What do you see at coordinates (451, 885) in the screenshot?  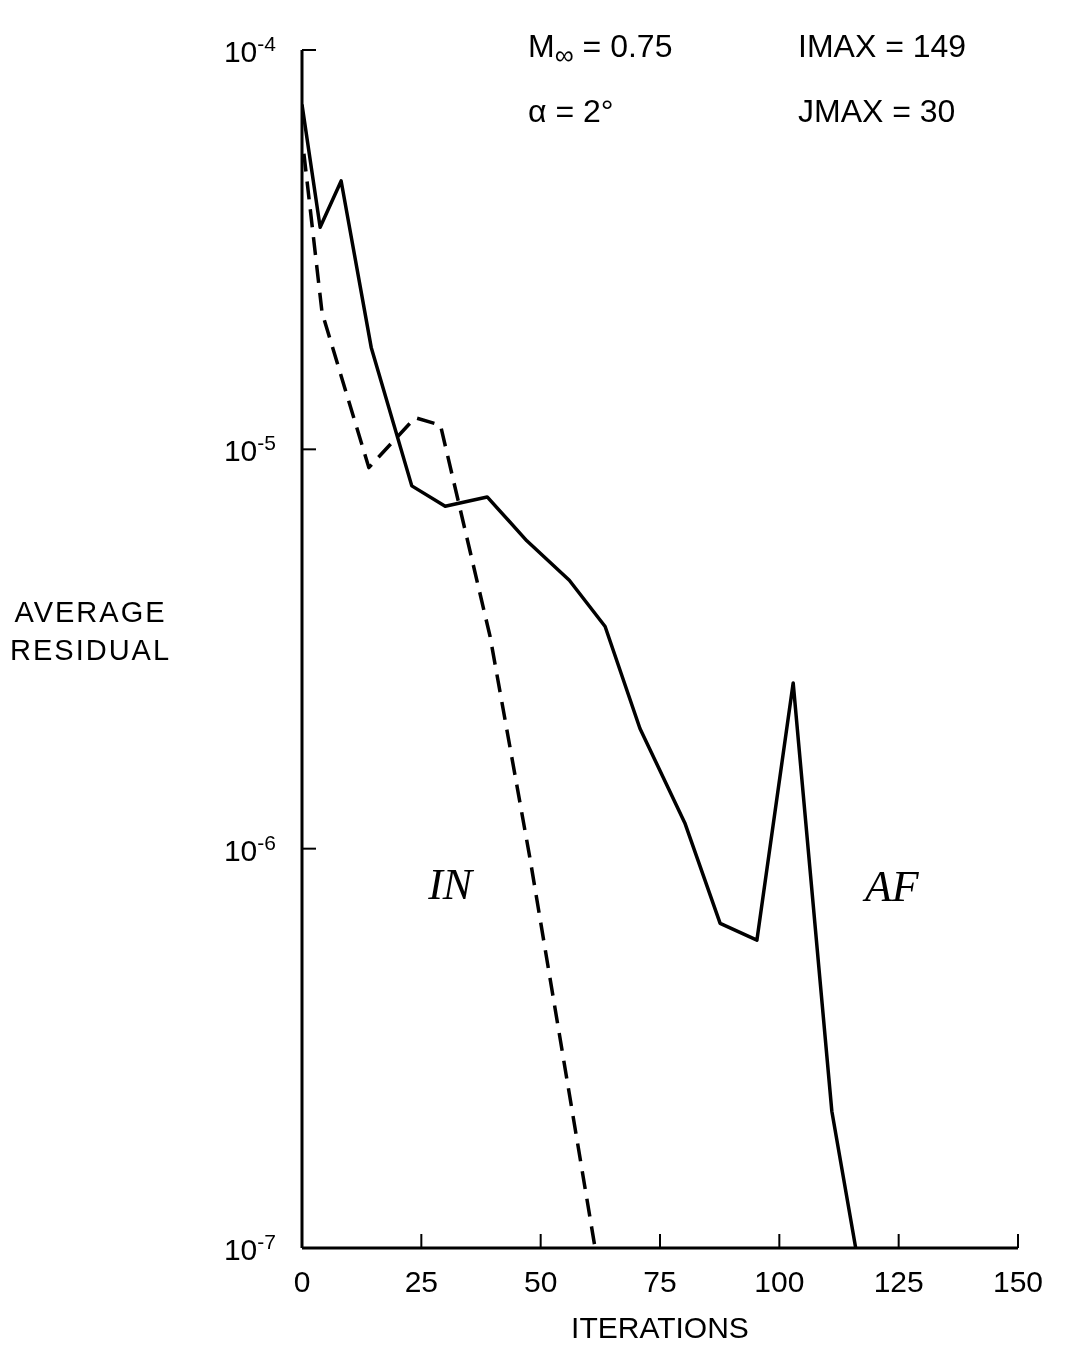 I see `series-label: IN` at bounding box center [451, 885].